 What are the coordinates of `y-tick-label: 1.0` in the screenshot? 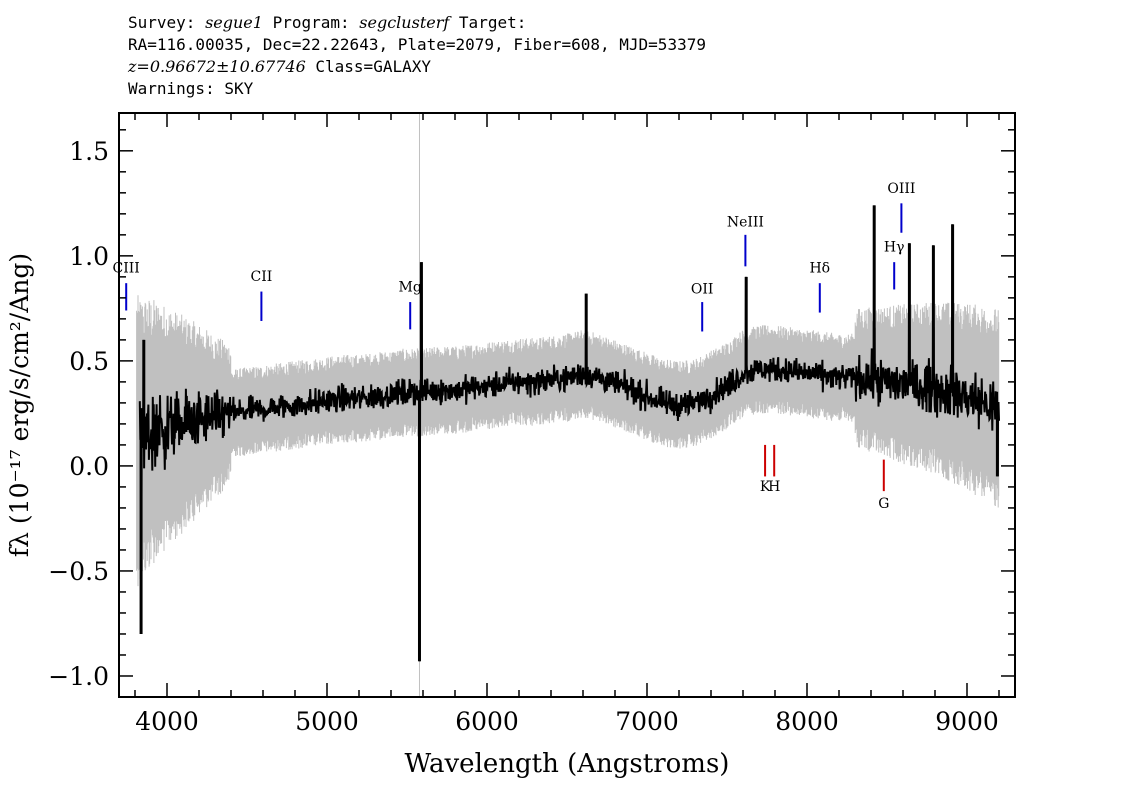 It's located at (89, 256).